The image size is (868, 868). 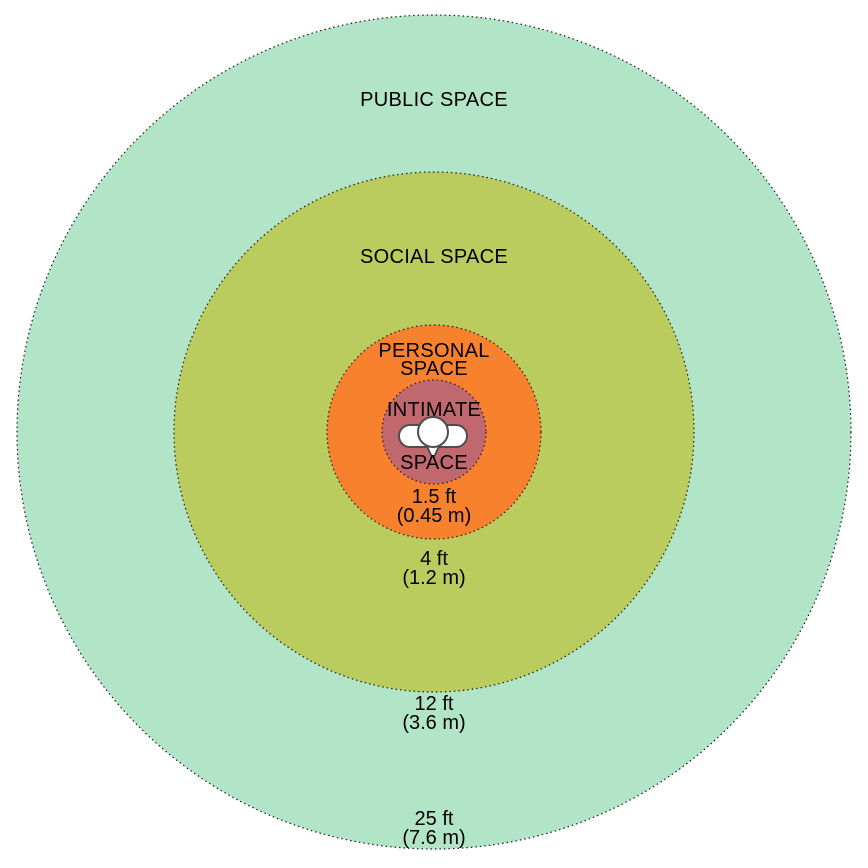 I want to click on distance-label-personal: 4 ft (1.2 m), so click(x=434, y=568).